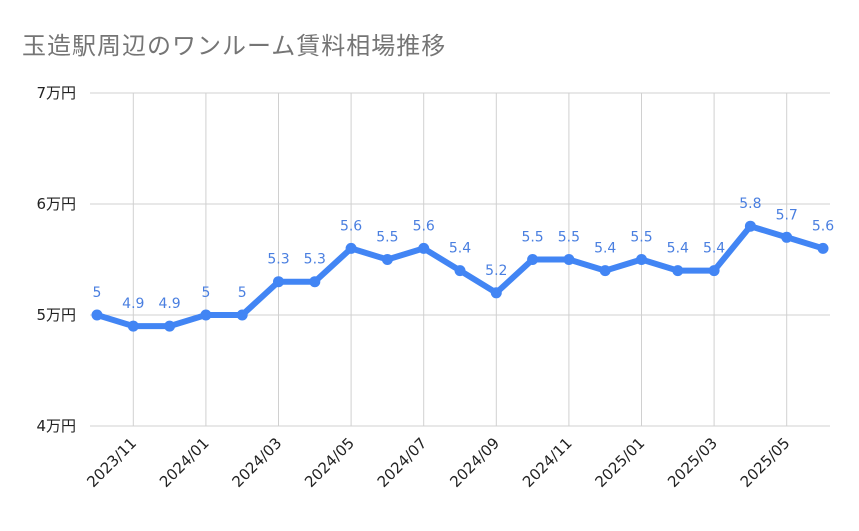 This screenshot has height=531, width=859. Describe the element at coordinates (56, 204) in the screenshot. I see `y-tick-label: 6万円` at that location.